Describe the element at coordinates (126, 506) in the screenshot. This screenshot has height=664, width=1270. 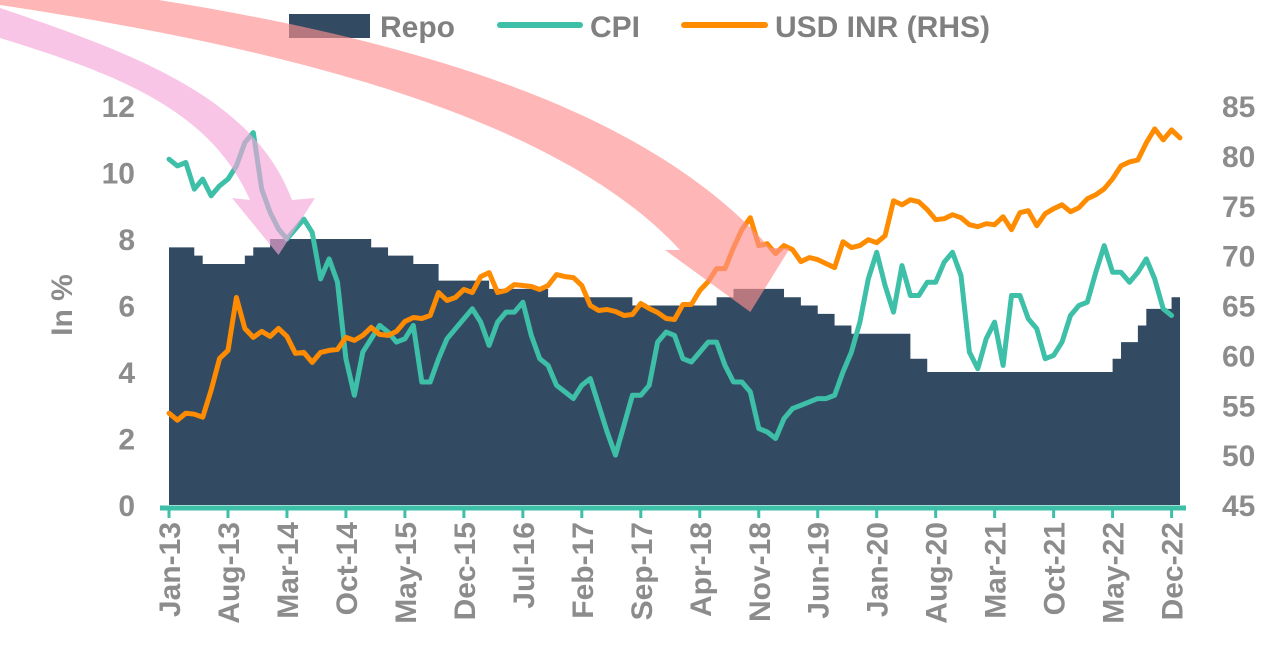
I see `y-left-tick-label: 0` at that location.